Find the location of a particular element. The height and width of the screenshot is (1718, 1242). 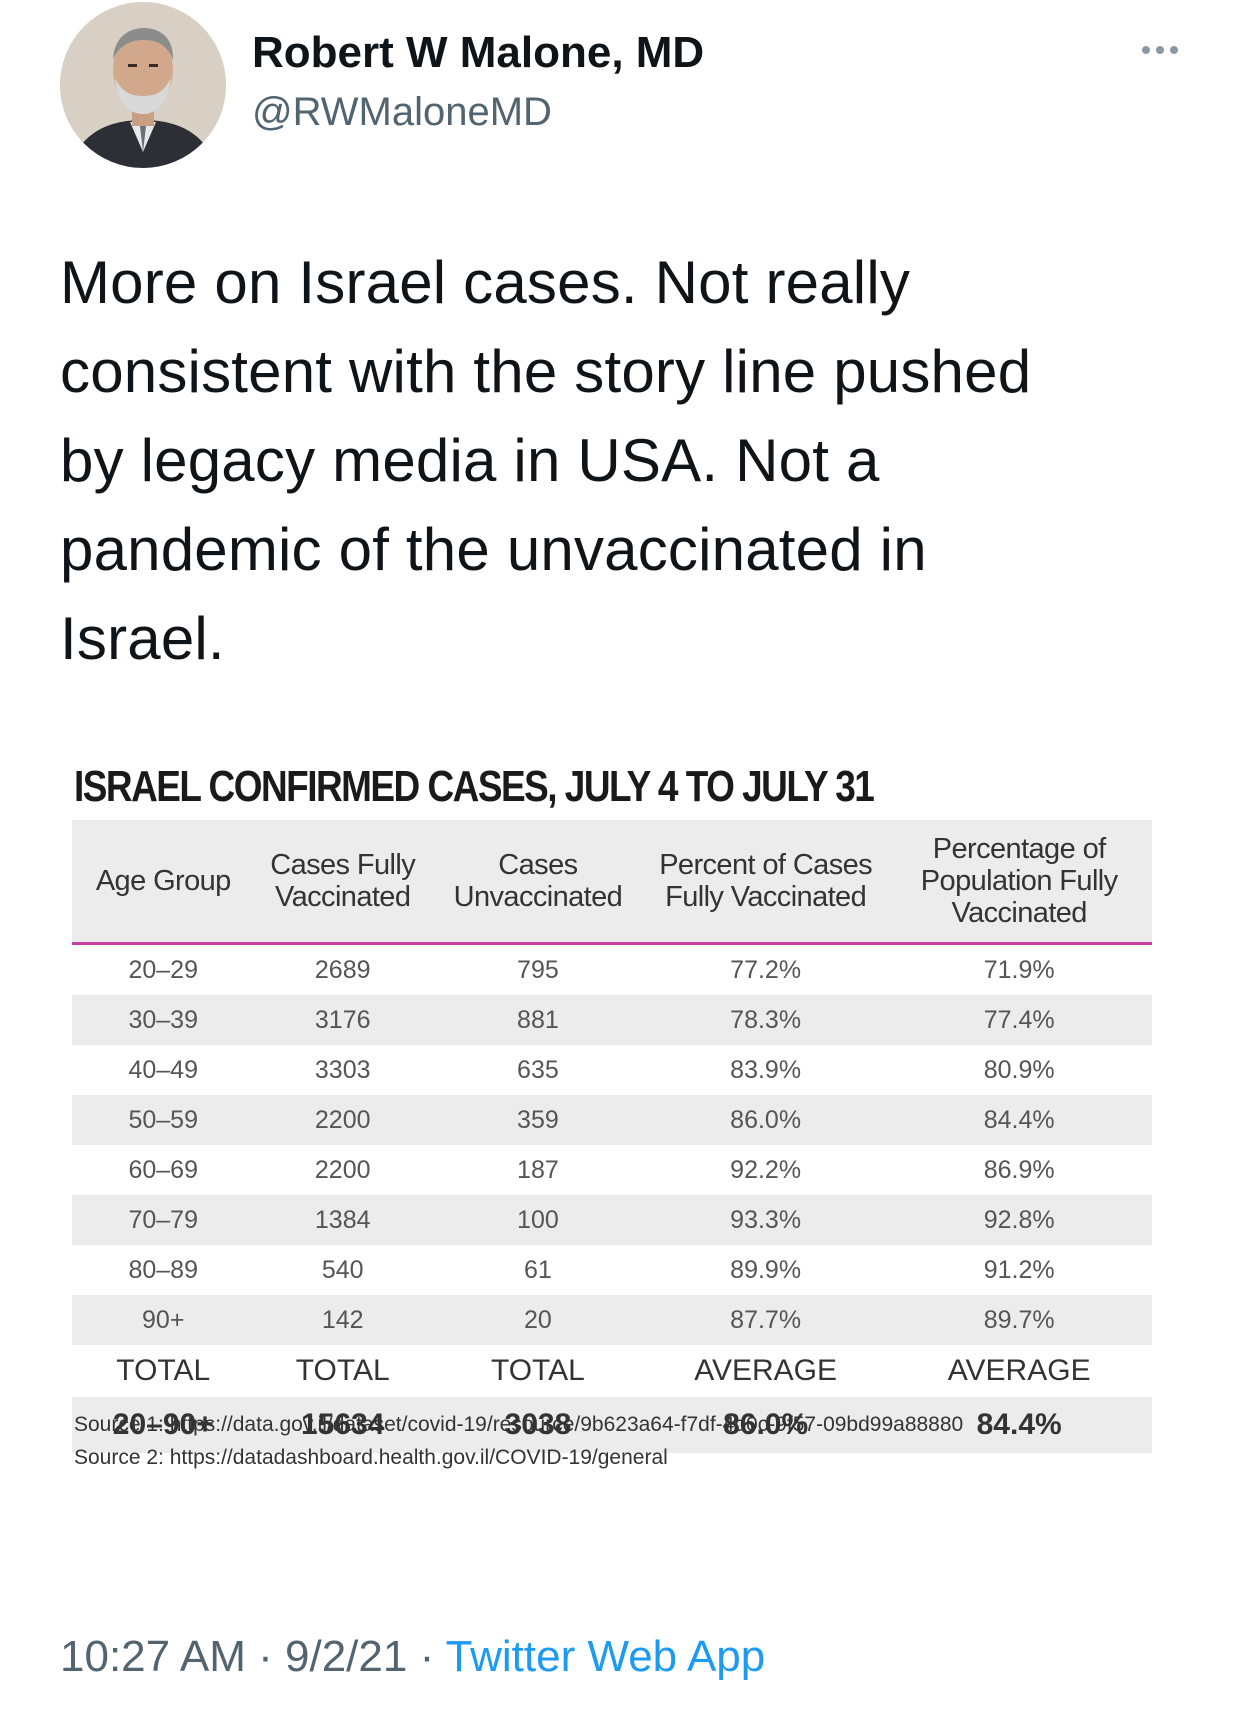

profile-photo-icon is located at coordinates (143, 85).